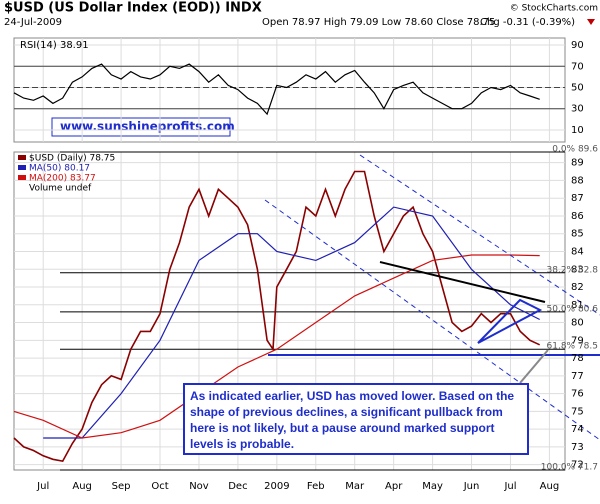  I want to click on y-tick-label: 80, so click(577, 323).